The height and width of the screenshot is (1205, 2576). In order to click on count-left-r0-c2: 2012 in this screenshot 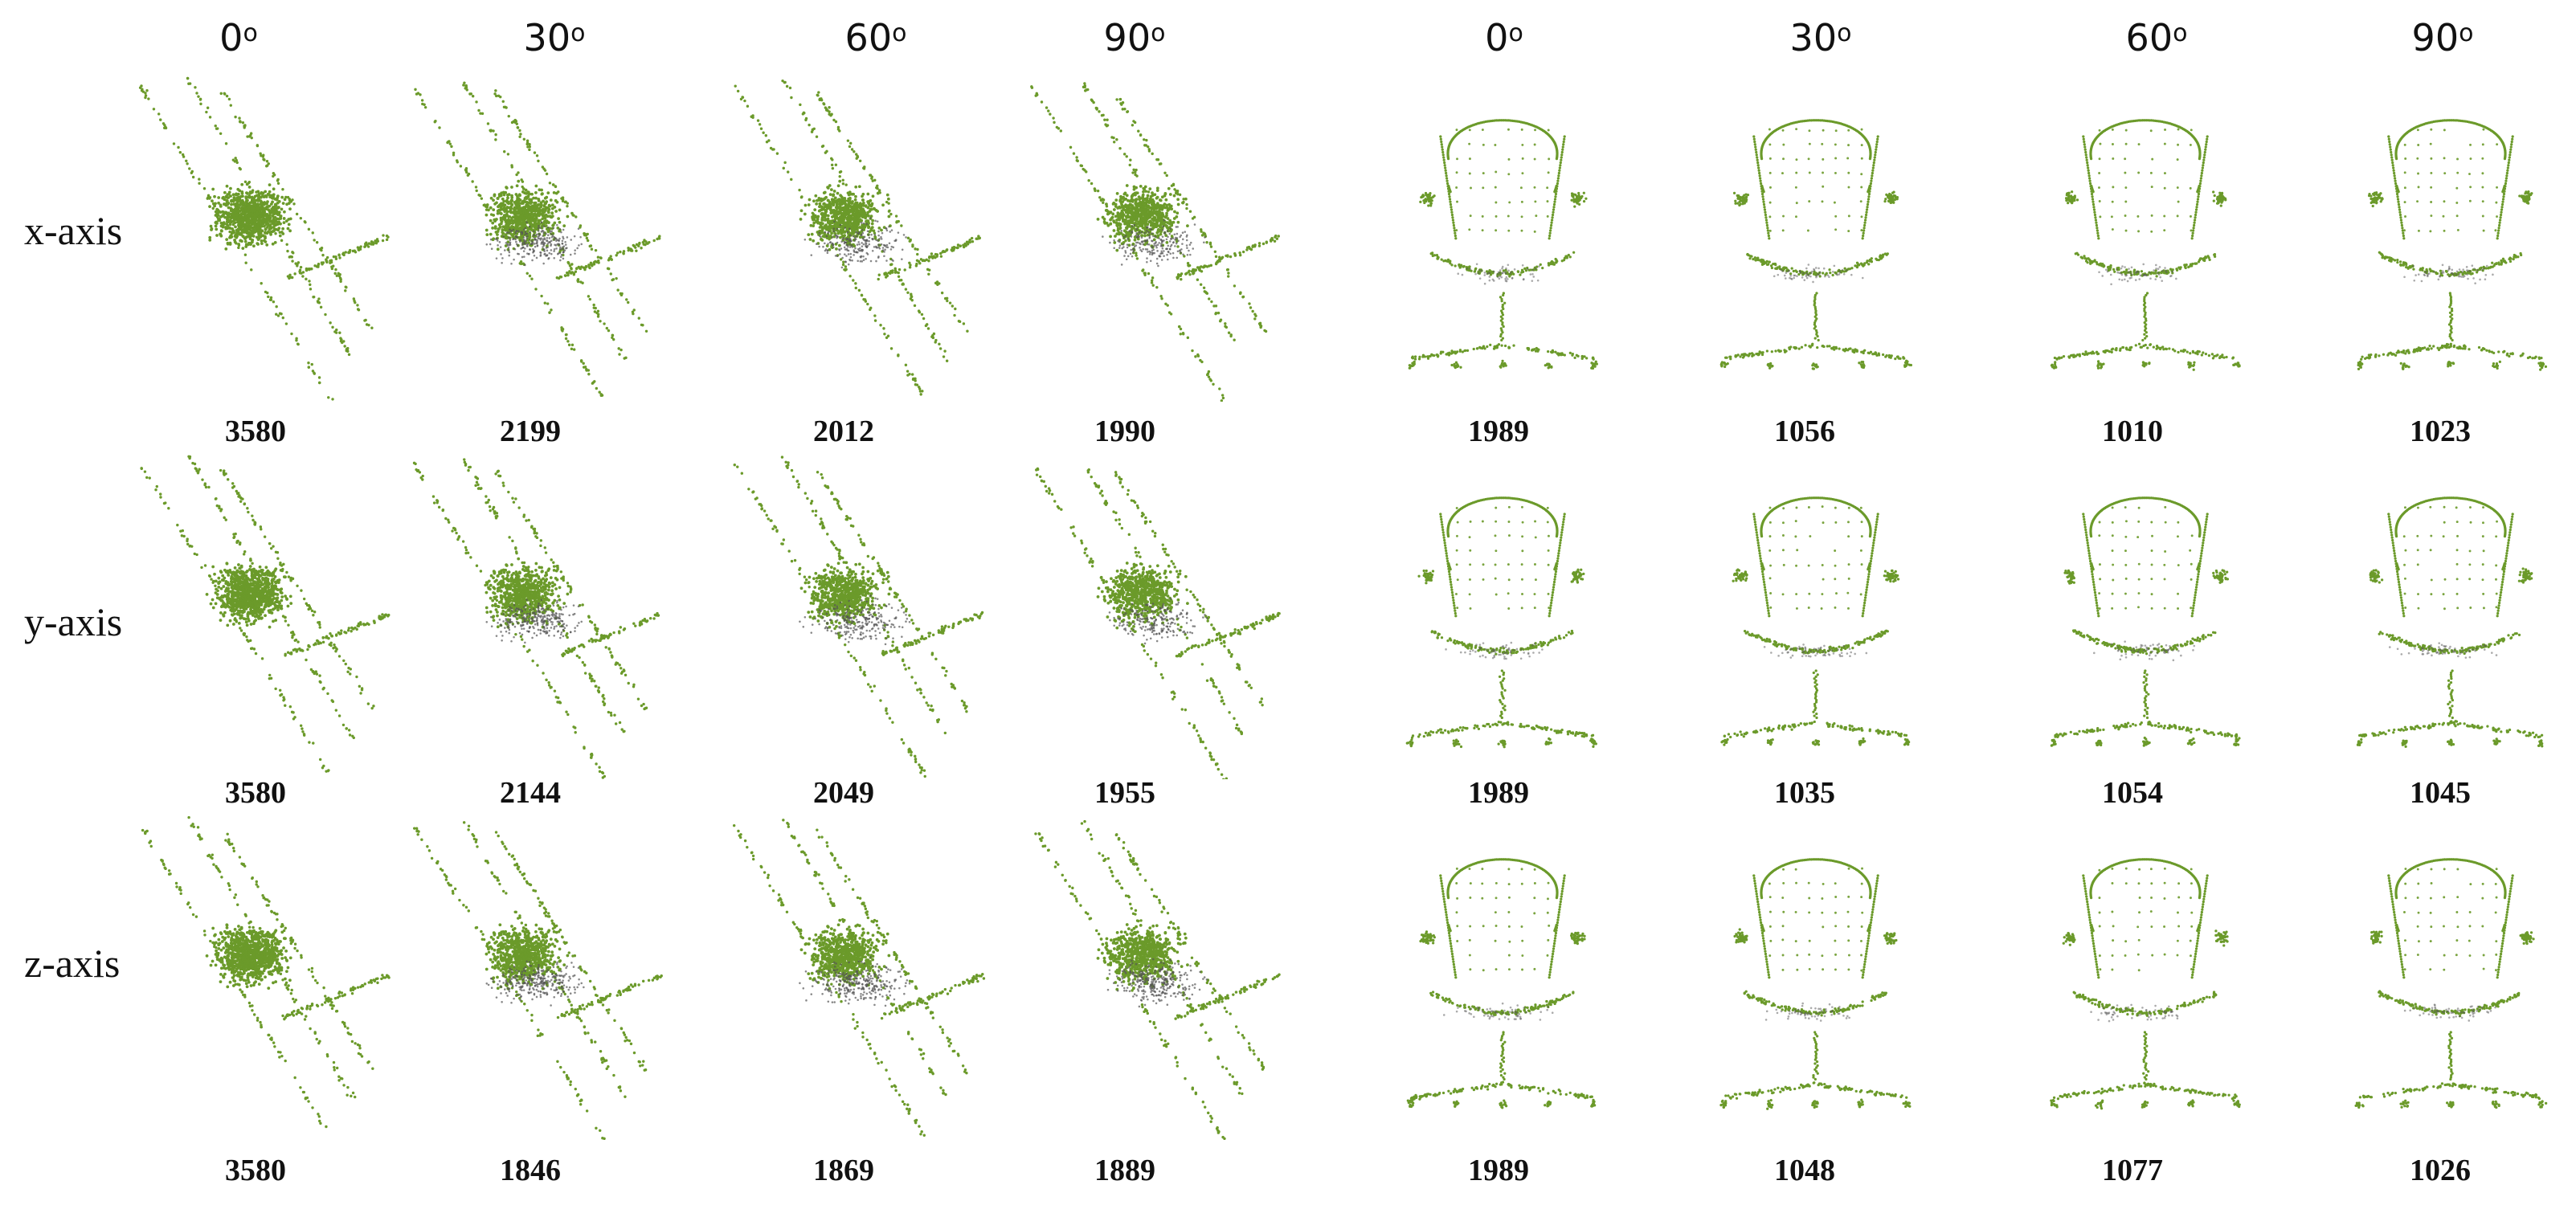, I will do `click(843, 432)`.